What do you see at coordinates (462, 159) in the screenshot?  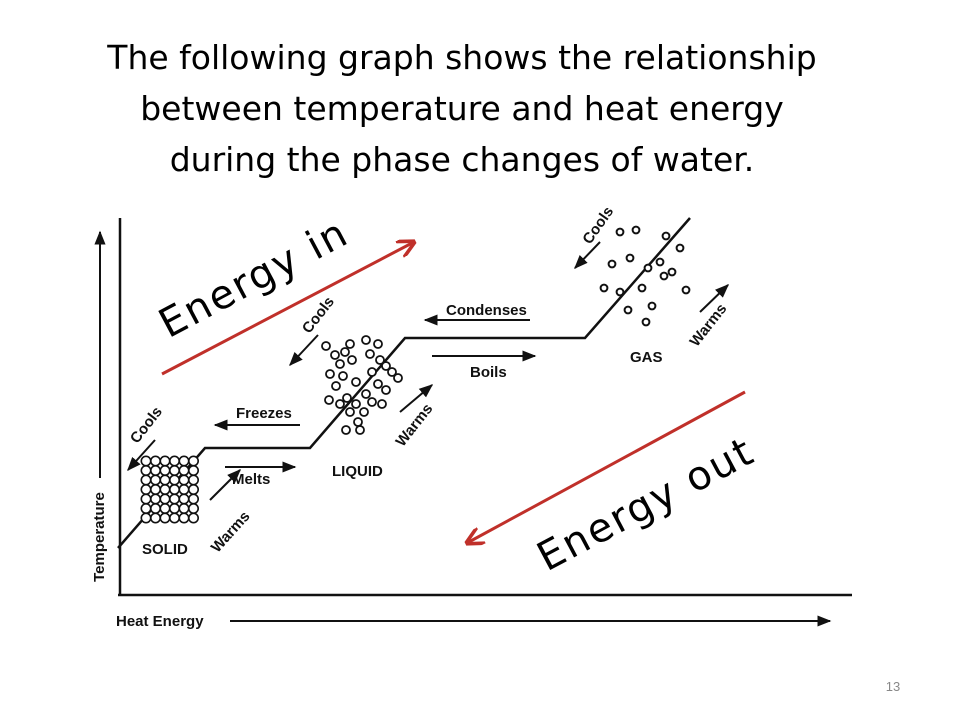 I see `title-line: during the phase changes of water.` at bounding box center [462, 159].